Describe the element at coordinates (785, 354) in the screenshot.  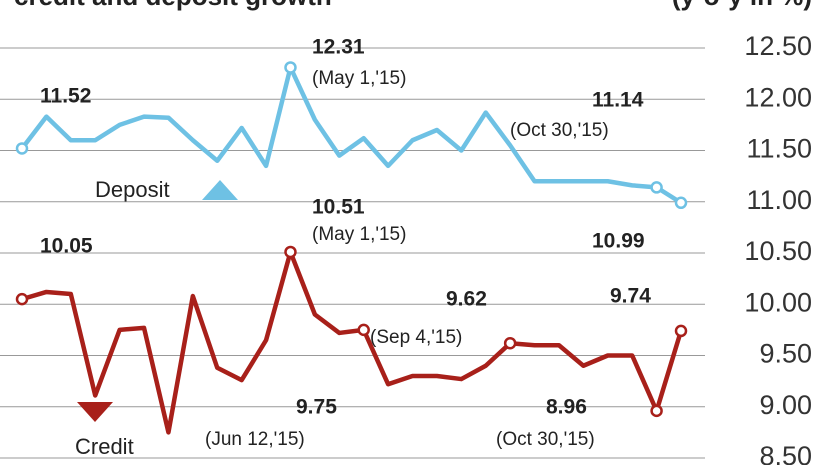
I see `y-tick-label: 9.50` at that location.